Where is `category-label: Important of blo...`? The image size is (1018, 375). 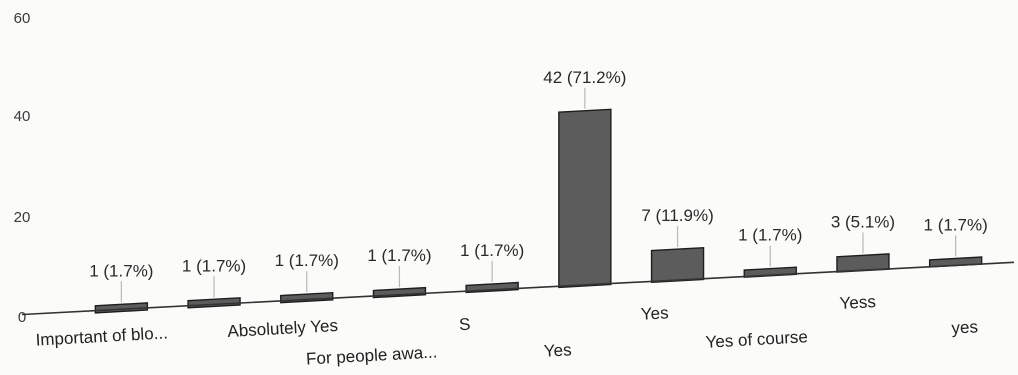
category-label: Important of blo... is located at coordinates (101, 336).